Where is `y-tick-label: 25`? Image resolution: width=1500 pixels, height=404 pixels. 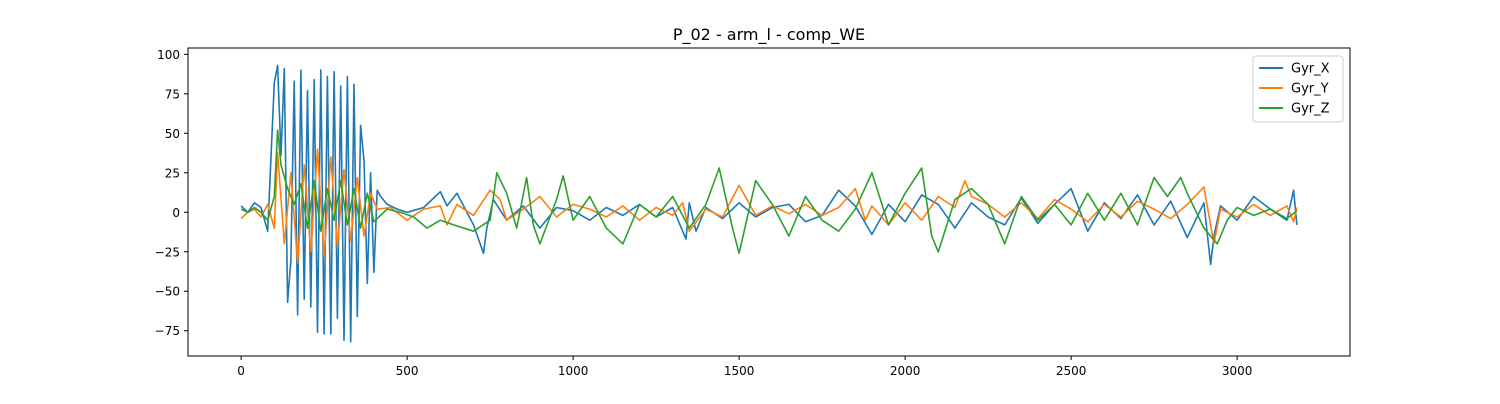
y-tick-label: 25 is located at coordinates (172, 173).